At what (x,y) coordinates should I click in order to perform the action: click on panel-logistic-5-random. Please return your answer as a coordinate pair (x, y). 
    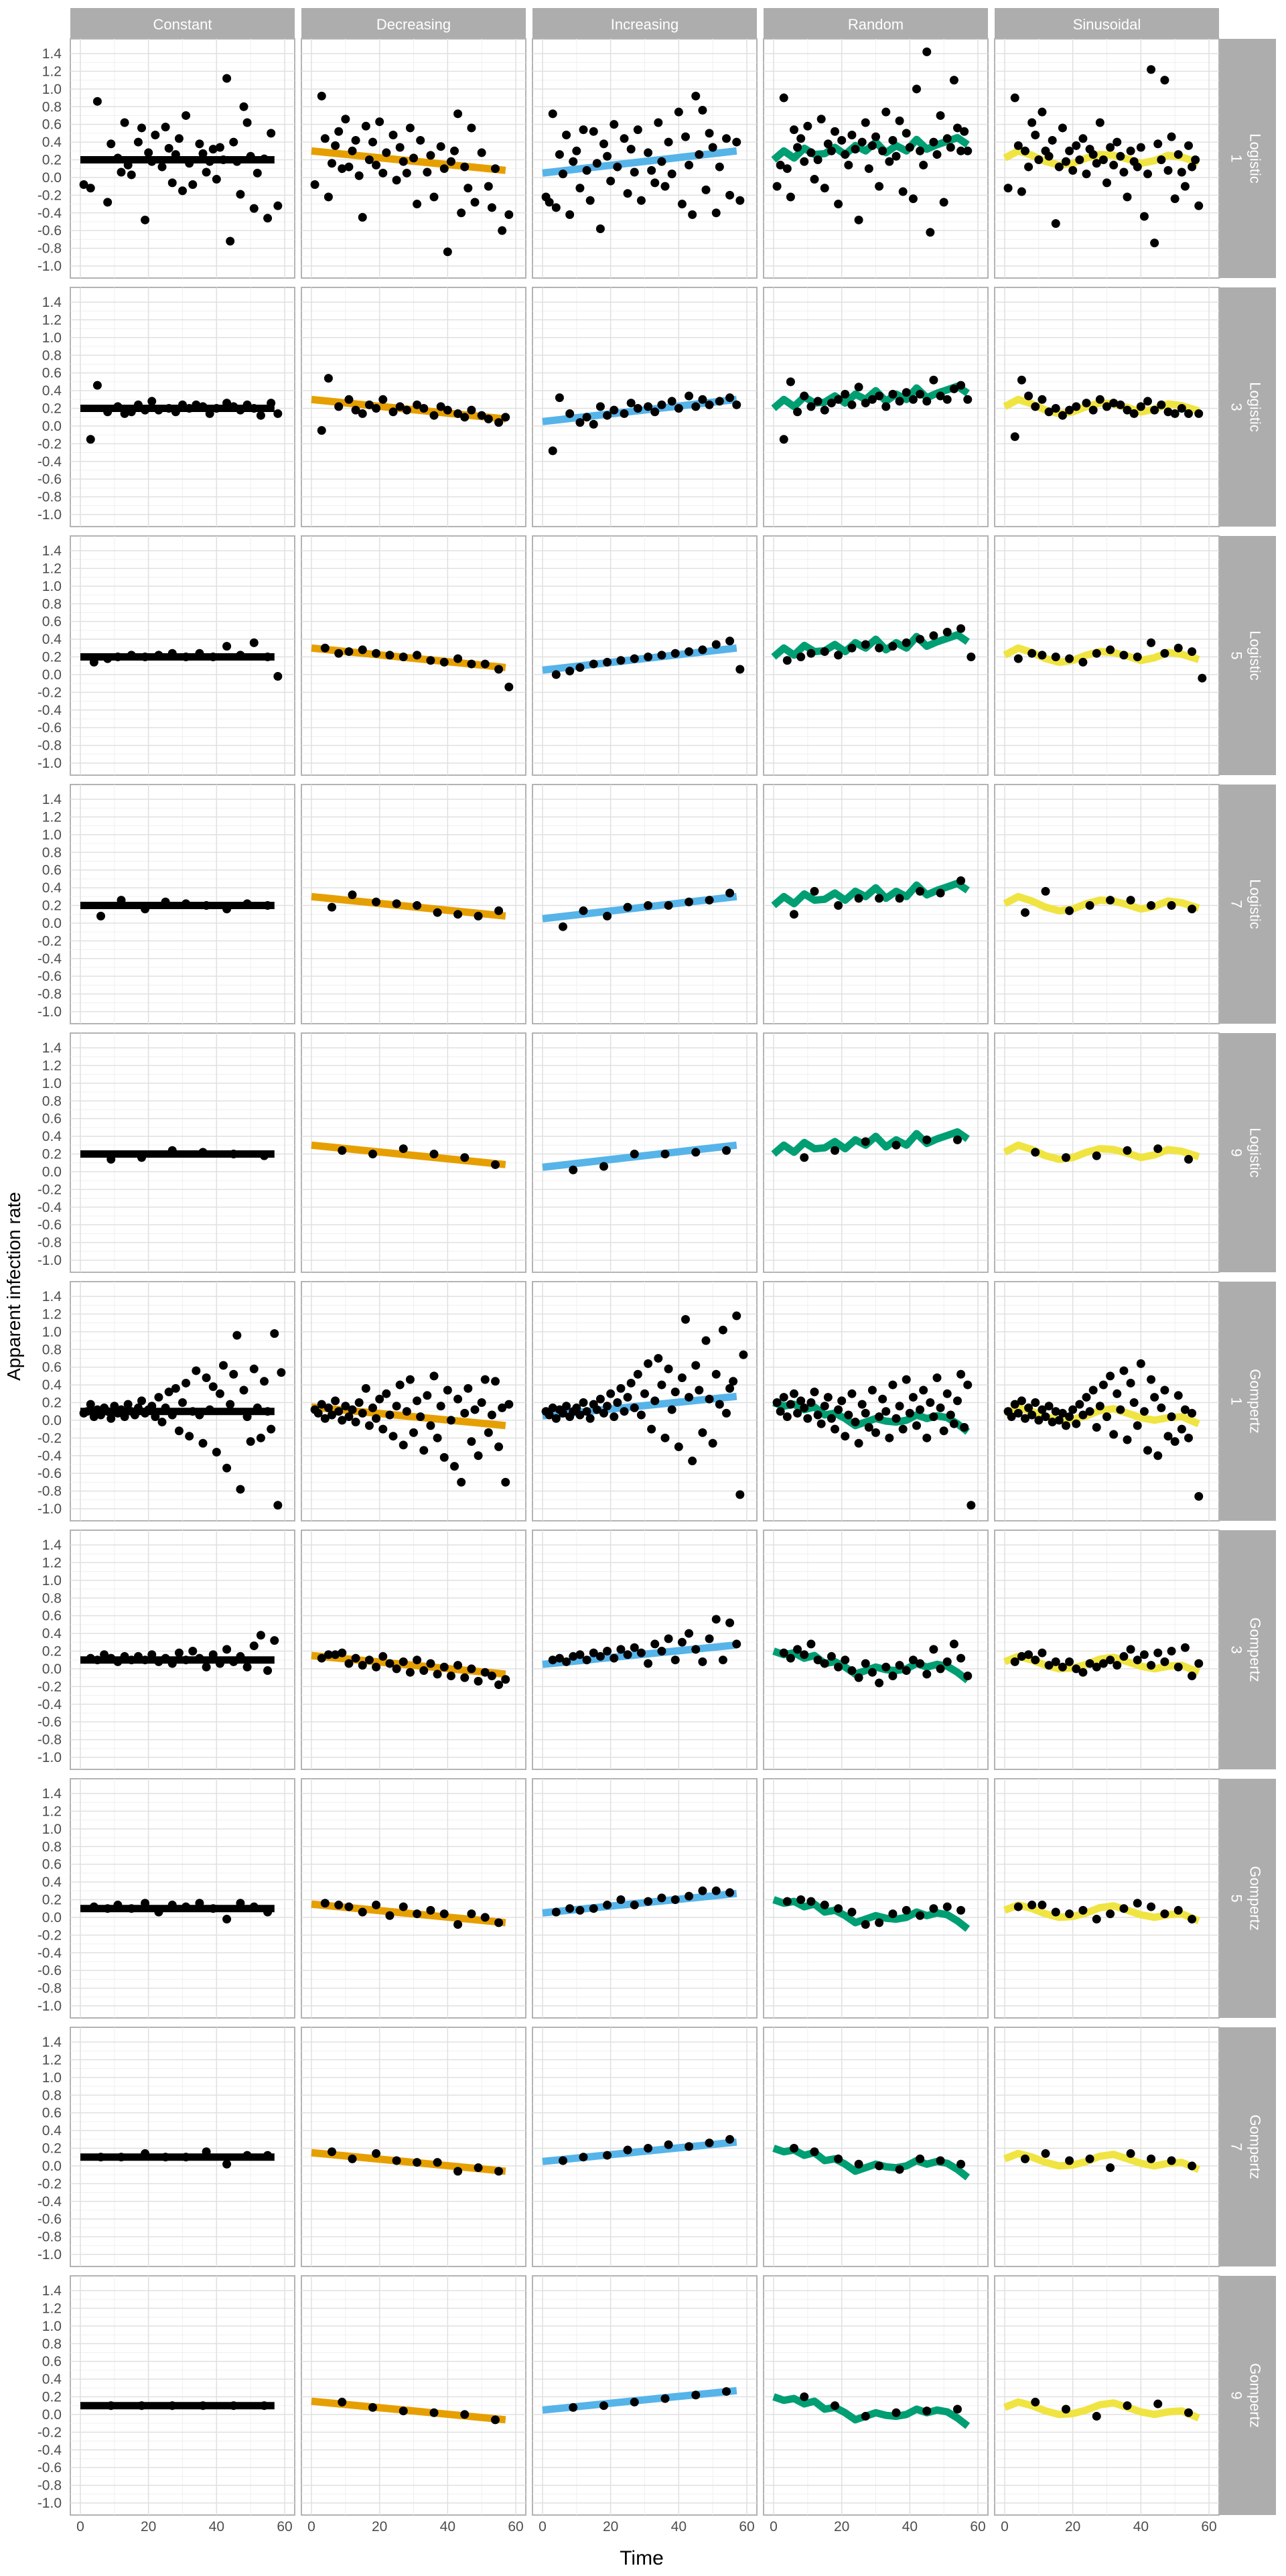
    Looking at the image, I should click on (876, 655).